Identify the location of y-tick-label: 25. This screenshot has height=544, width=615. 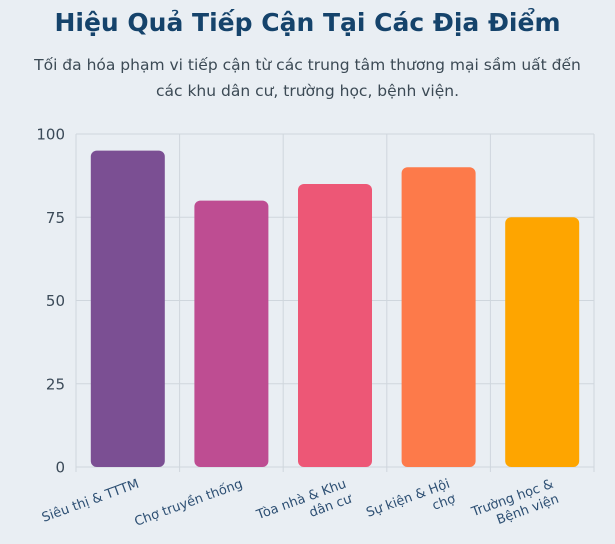
(55, 384).